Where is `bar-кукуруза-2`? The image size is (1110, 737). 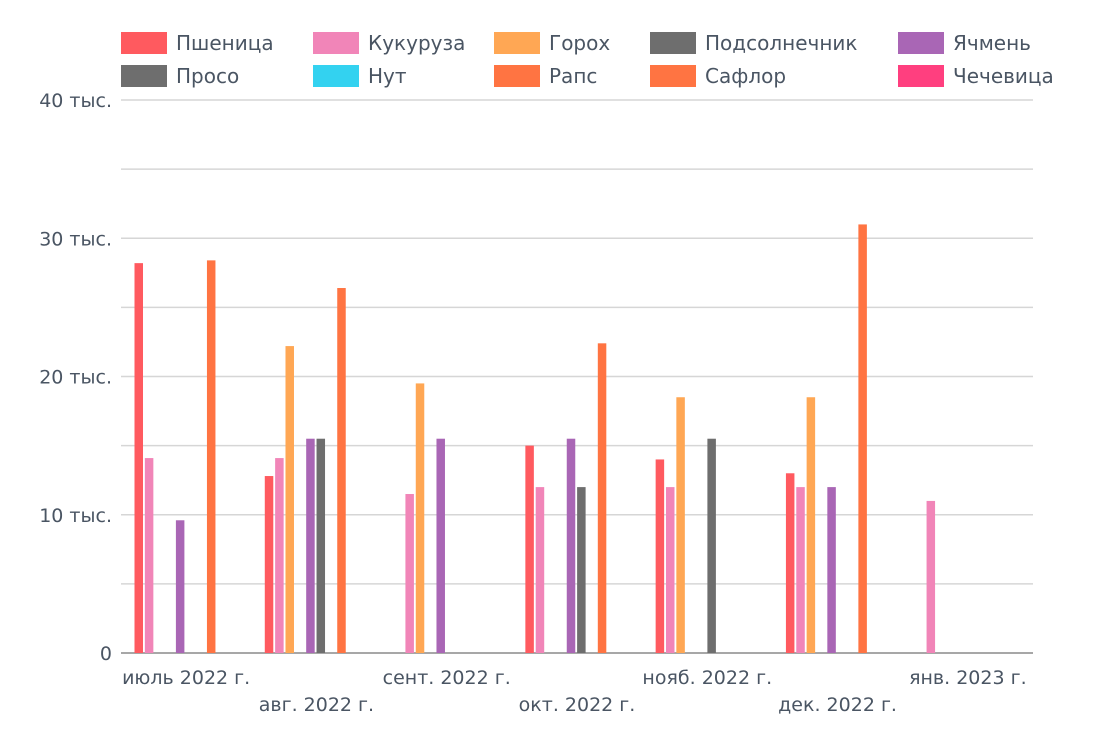
bar-кукуруза-2 is located at coordinates (409, 573).